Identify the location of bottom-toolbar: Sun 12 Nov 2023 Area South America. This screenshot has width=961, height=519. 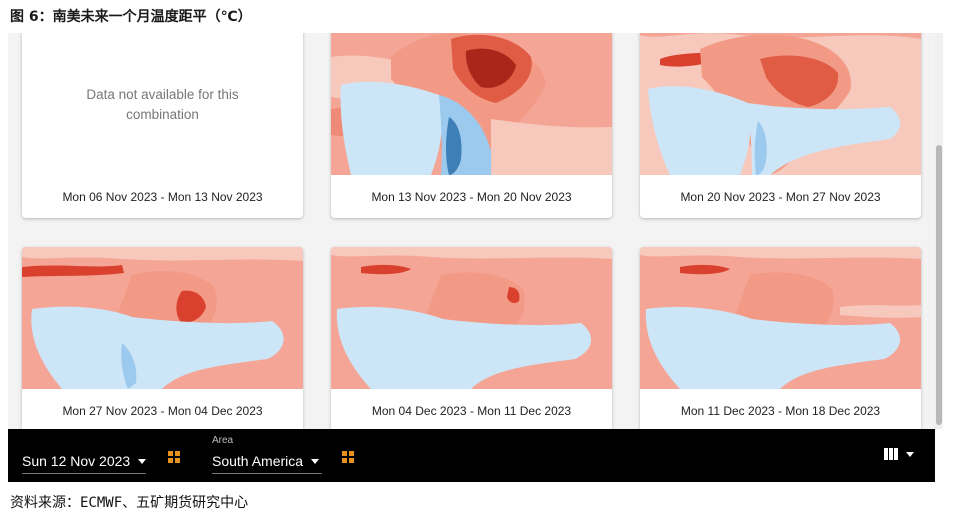
(471, 455).